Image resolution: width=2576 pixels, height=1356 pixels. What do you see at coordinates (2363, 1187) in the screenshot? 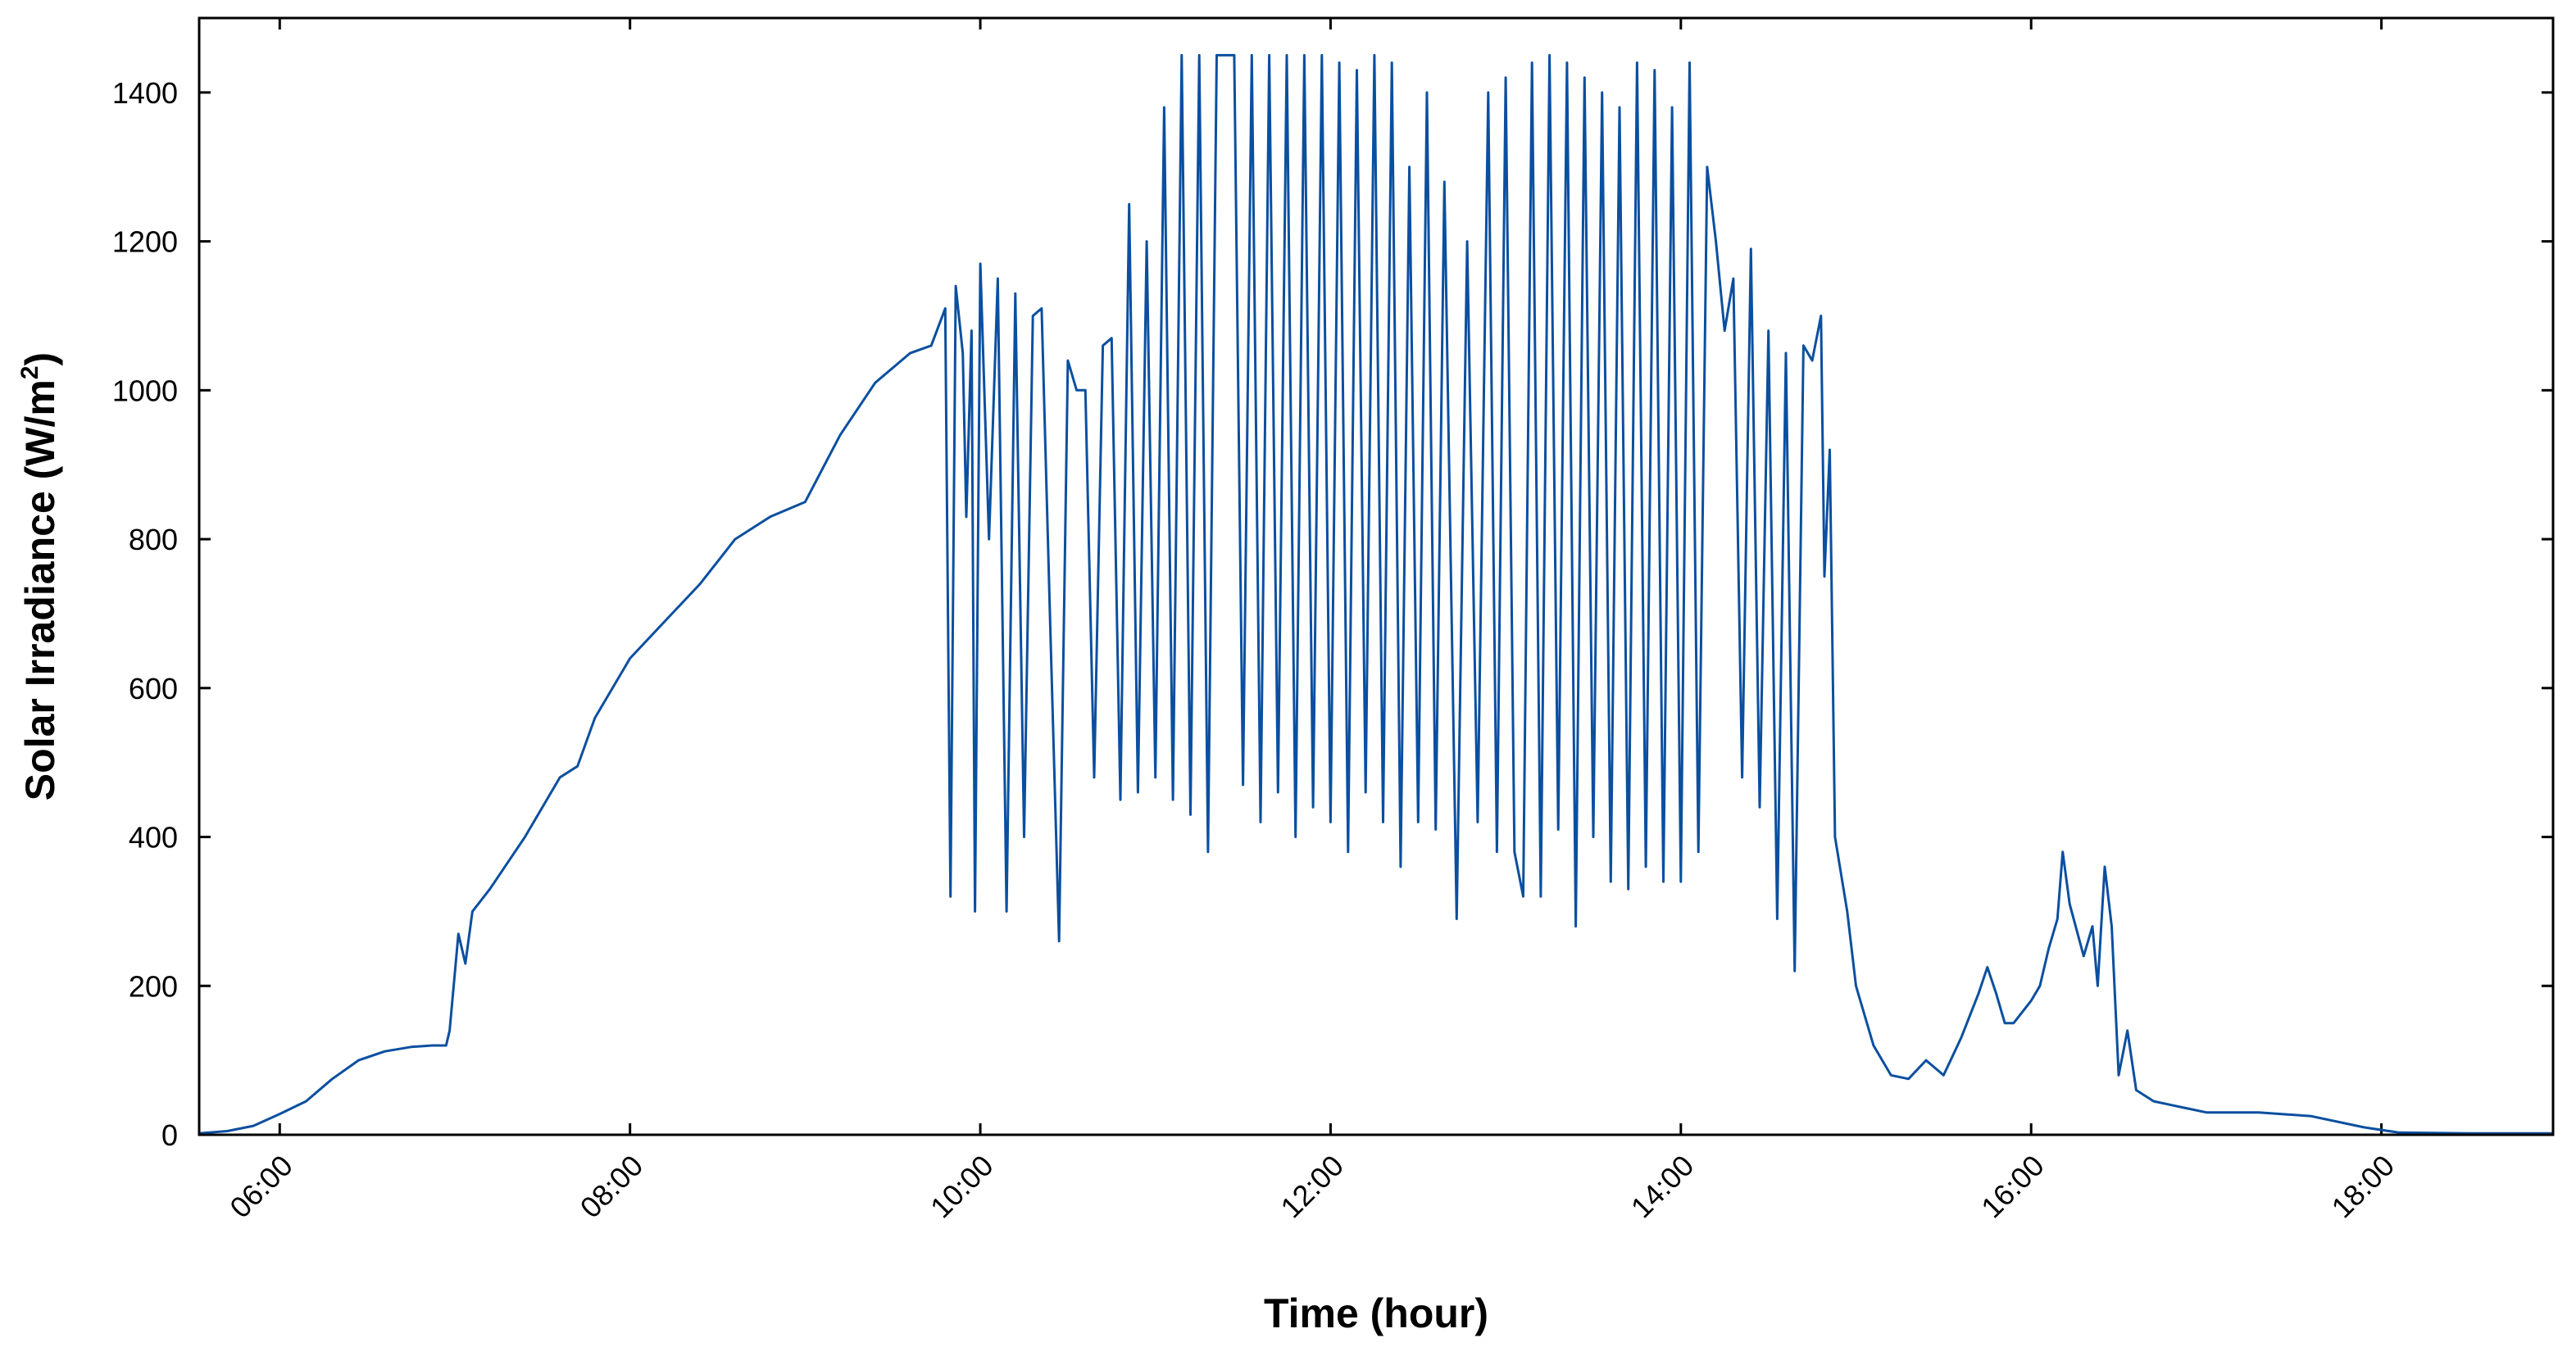
I see `x-tick-label: 18:00` at bounding box center [2363, 1187].